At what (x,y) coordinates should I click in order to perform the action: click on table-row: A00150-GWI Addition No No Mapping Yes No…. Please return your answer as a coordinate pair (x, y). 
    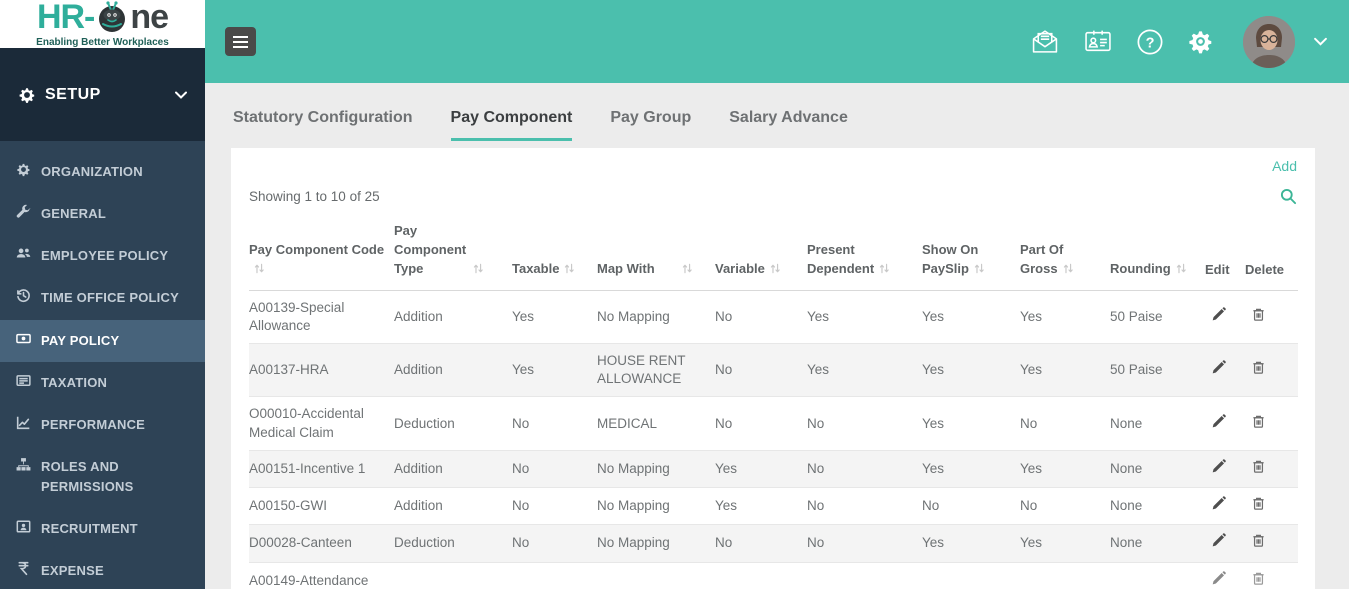
    Looking at the image, I should click on (773, 506).